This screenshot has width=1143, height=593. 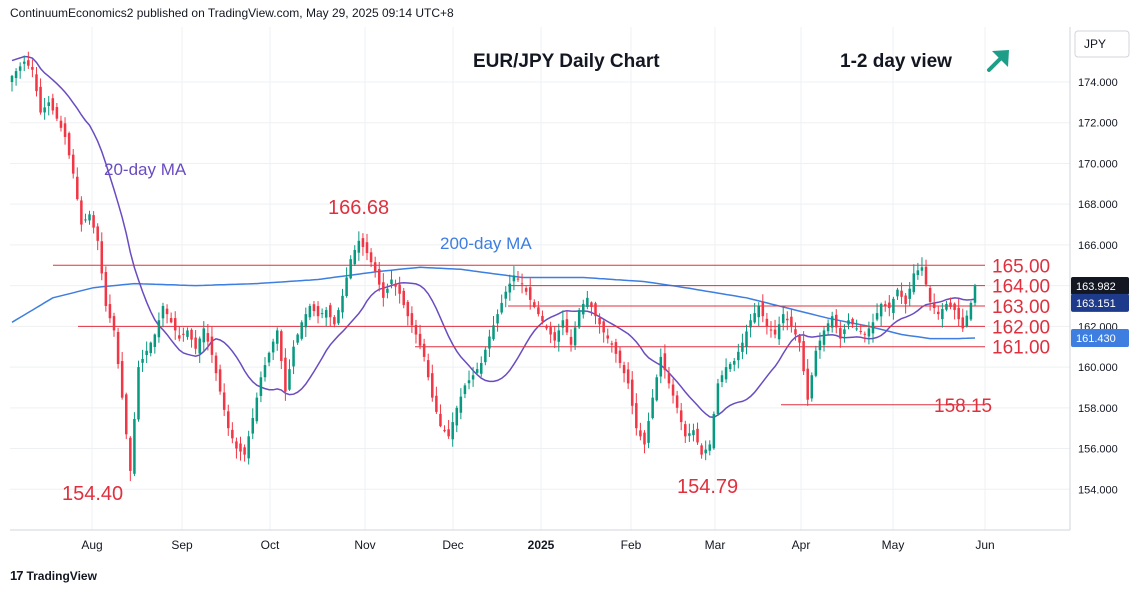 I want to click on annotation-high: 166.68, so click(x=358, y=208).